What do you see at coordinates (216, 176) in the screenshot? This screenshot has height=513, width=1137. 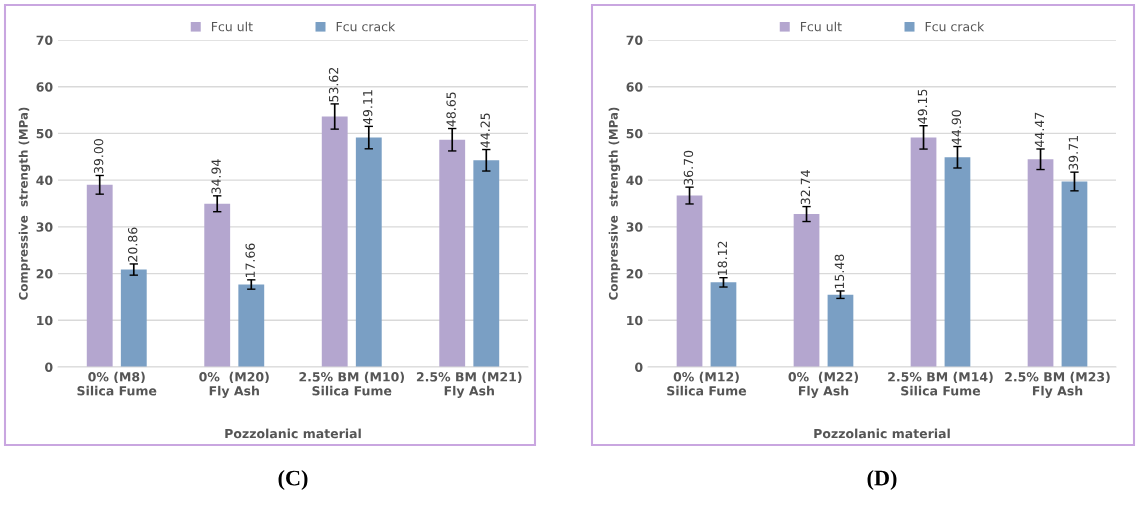 I see `data-label: 34.94` at bounding box center [216, 176].